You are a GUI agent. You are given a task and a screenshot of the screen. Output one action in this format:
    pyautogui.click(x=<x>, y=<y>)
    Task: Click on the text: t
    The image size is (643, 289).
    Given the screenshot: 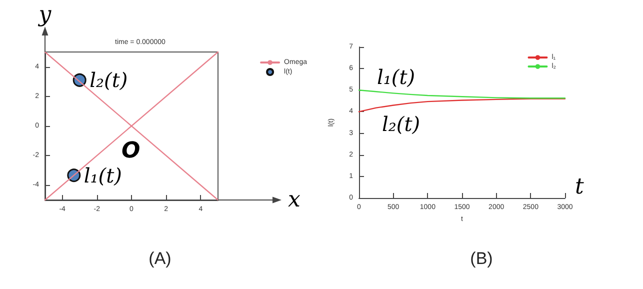 What is the action you would take?
    pyautogui.click(x=579, y=187)
    